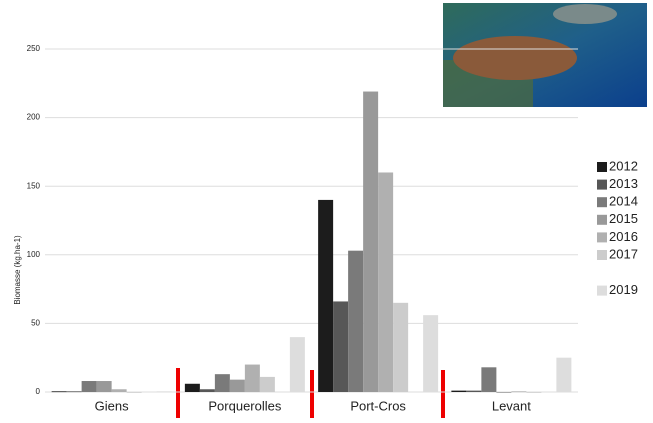 This screenshot has height=423, width=653. Describe the element at coordinates (35, 323) in the screenshot. I see `y-tick-label: 50` at that location.